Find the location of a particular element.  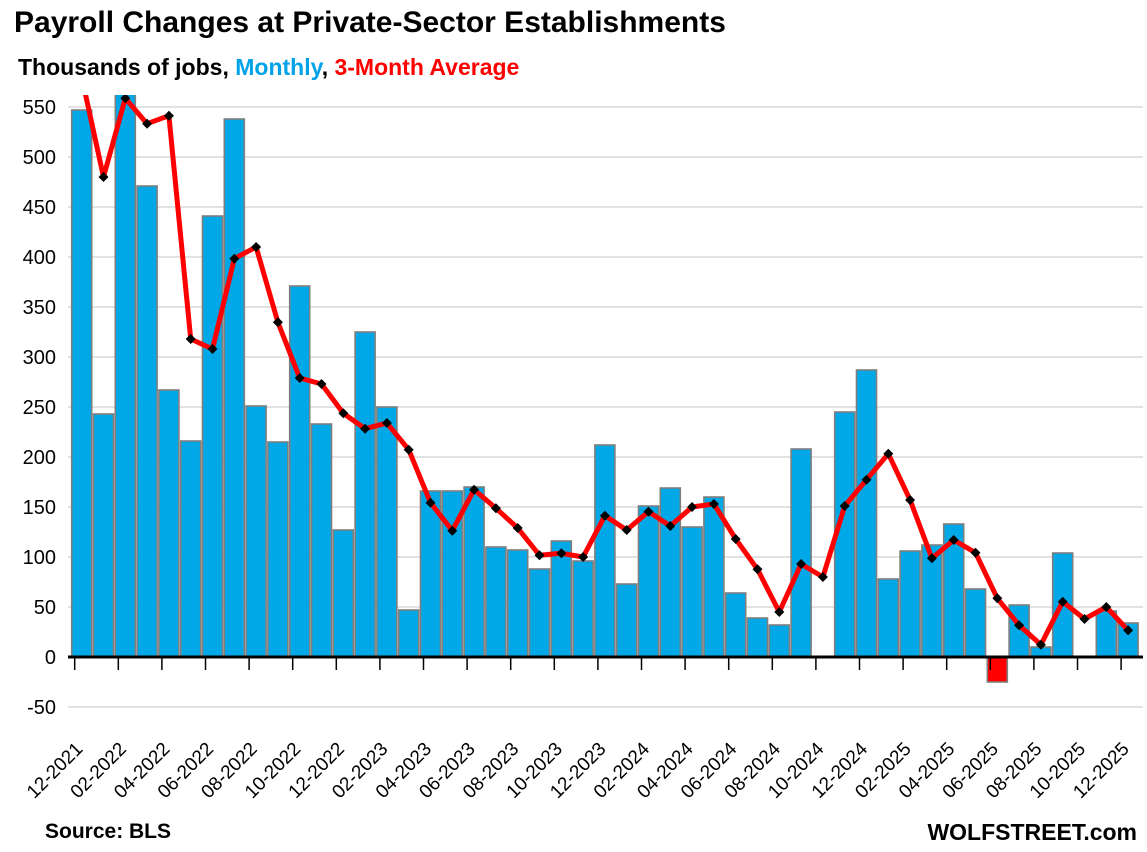

source-note: Source: BLS is located at coordinates (108, 831).